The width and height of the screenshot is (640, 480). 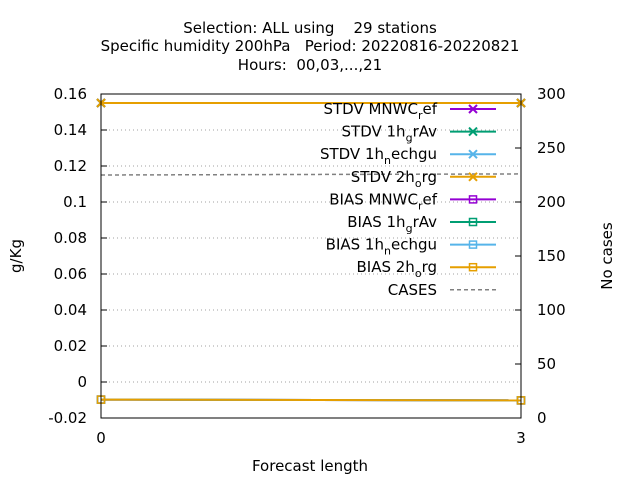 What do you see at coordinates (551, 310) in the screenshot?
I see `y2-tick-label: 100` at bounding box center [551, 310].